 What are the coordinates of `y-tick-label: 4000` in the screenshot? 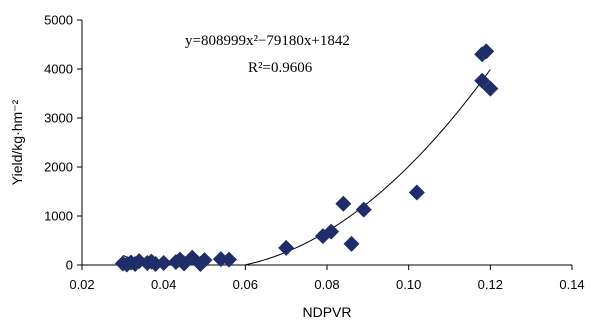 It's located at (58, 69).